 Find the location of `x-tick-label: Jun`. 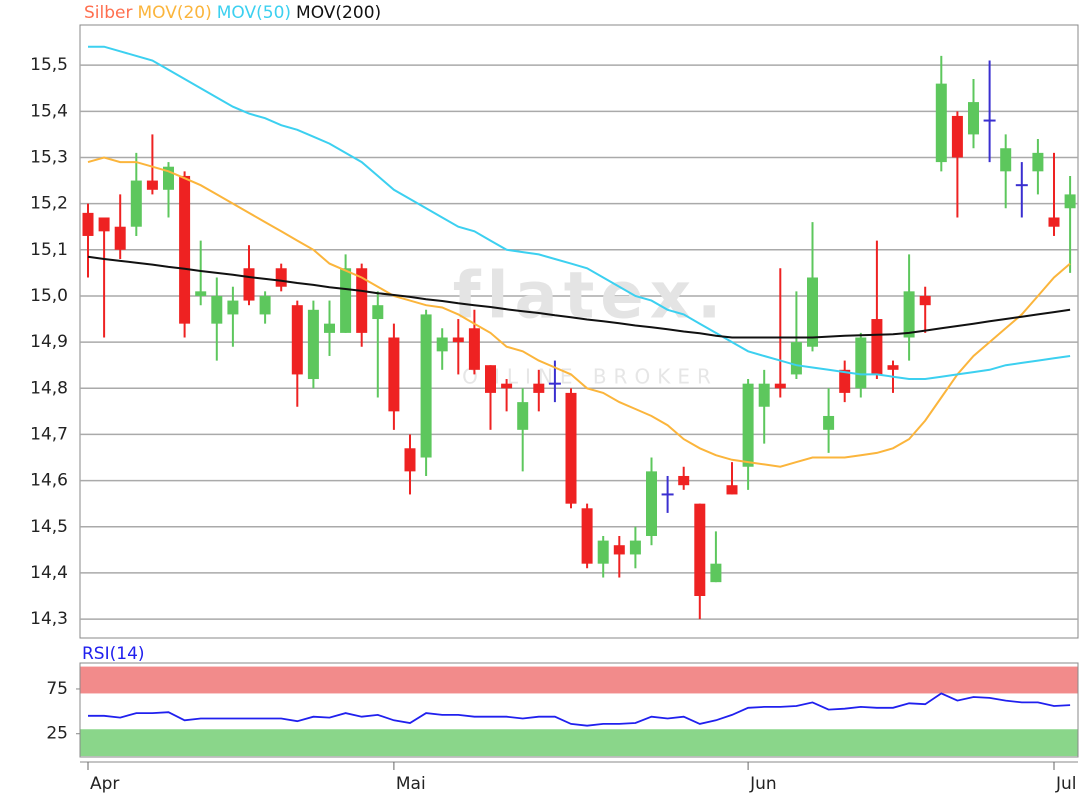

x-tick-label: Jun is located at coordinates (763, 784).